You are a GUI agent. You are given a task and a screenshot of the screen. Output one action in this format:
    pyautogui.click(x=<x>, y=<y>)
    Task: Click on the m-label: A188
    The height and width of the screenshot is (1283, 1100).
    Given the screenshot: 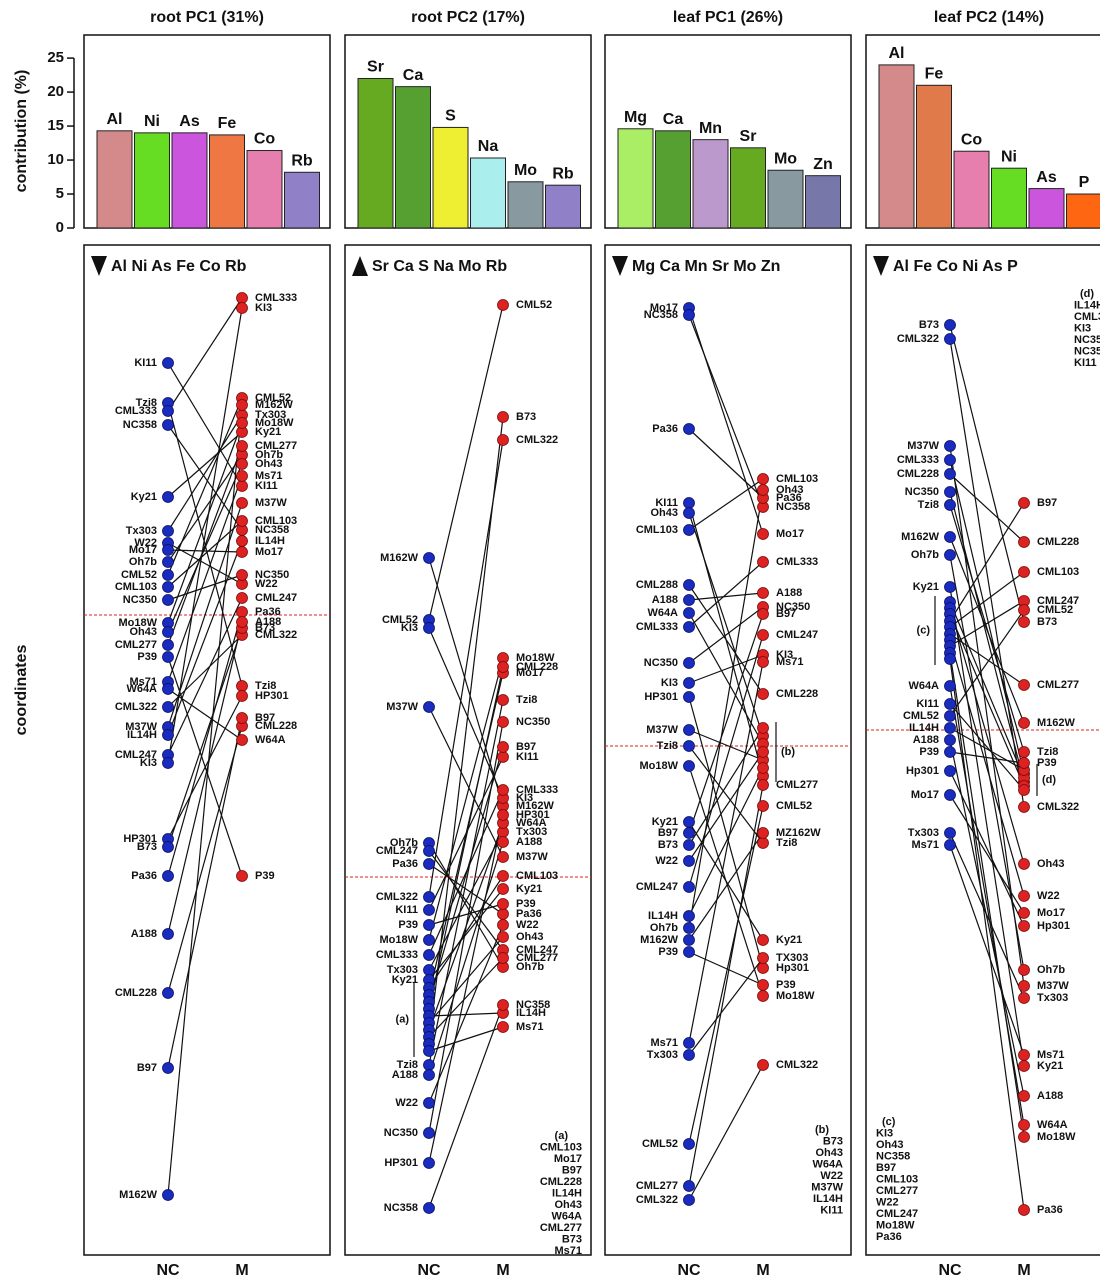 What is the action you would take?
    pyautogui.click(x=268, y=622)
    